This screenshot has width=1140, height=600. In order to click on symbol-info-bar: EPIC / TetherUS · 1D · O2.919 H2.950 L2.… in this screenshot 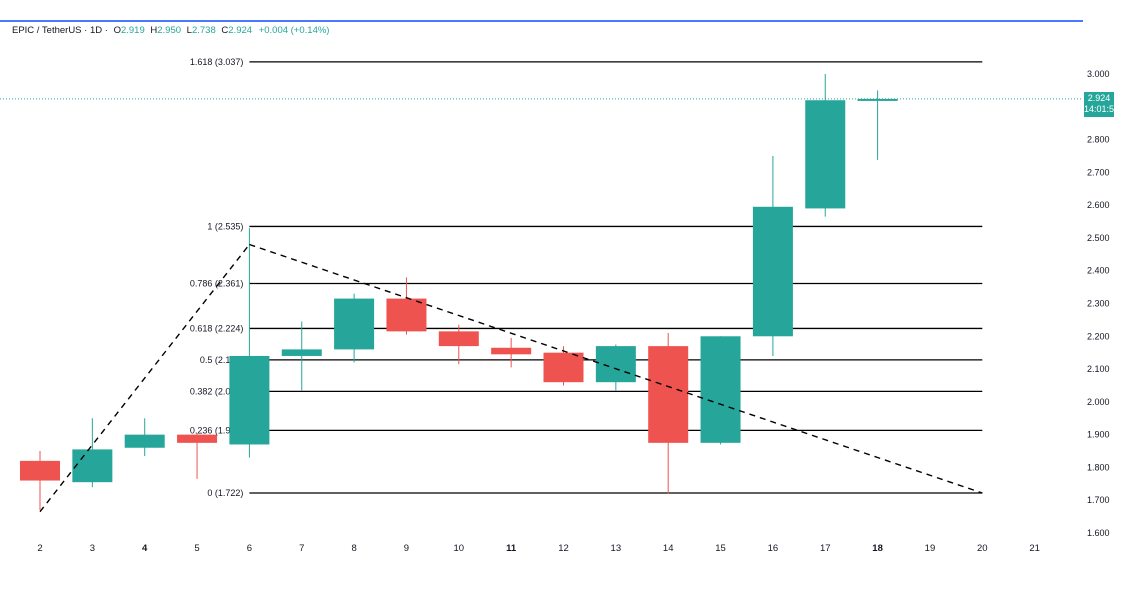, I will do `click(170, 31)`.